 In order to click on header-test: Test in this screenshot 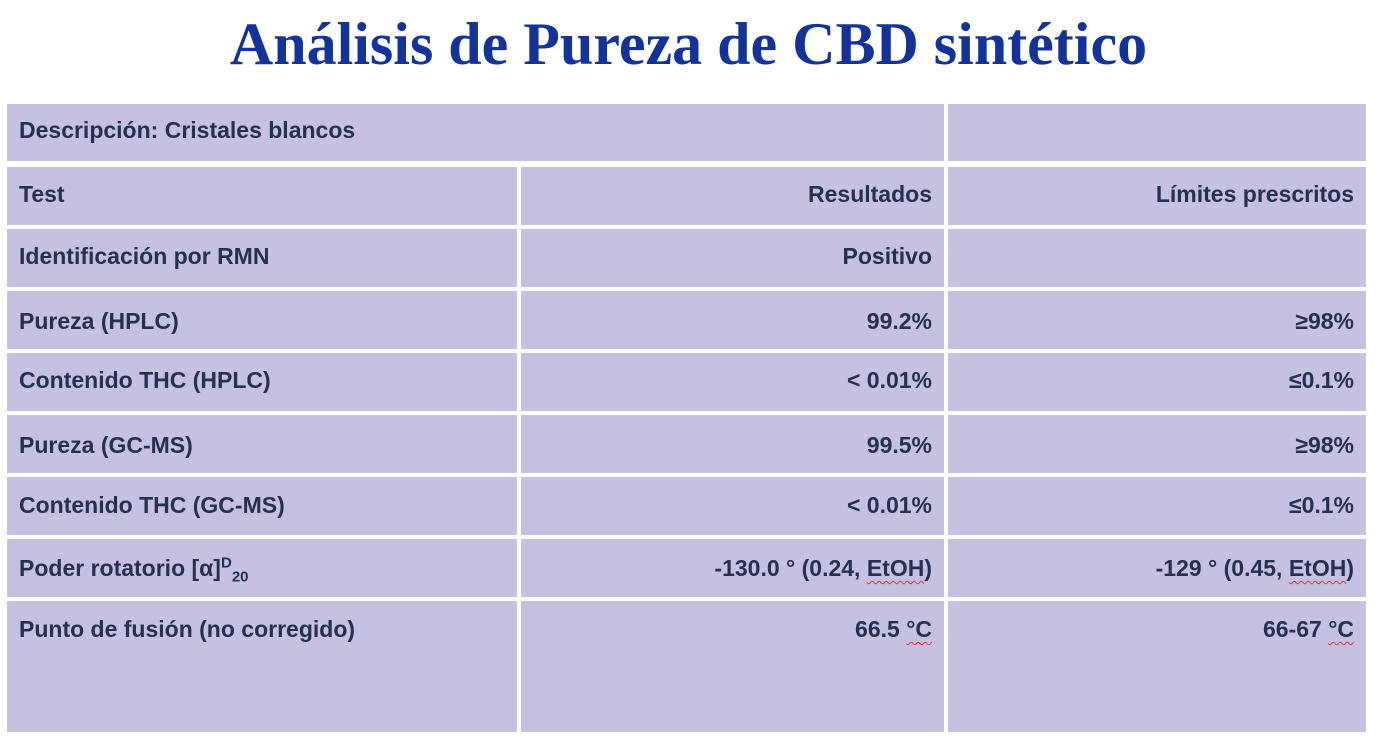, I will do `click(42, 194)`.